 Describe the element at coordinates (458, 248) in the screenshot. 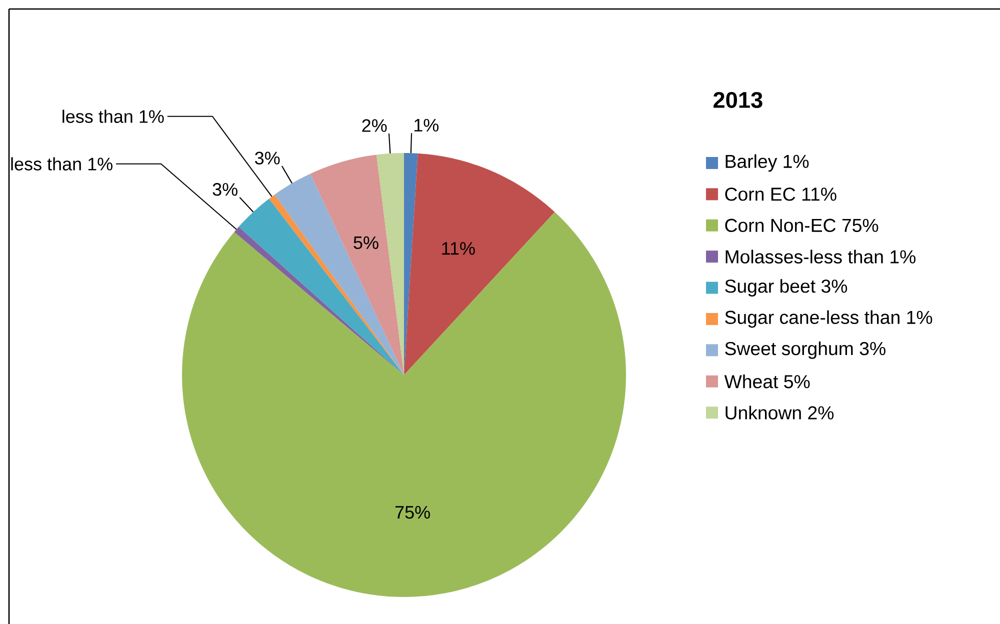

I see `data-label: 11%` at that location.